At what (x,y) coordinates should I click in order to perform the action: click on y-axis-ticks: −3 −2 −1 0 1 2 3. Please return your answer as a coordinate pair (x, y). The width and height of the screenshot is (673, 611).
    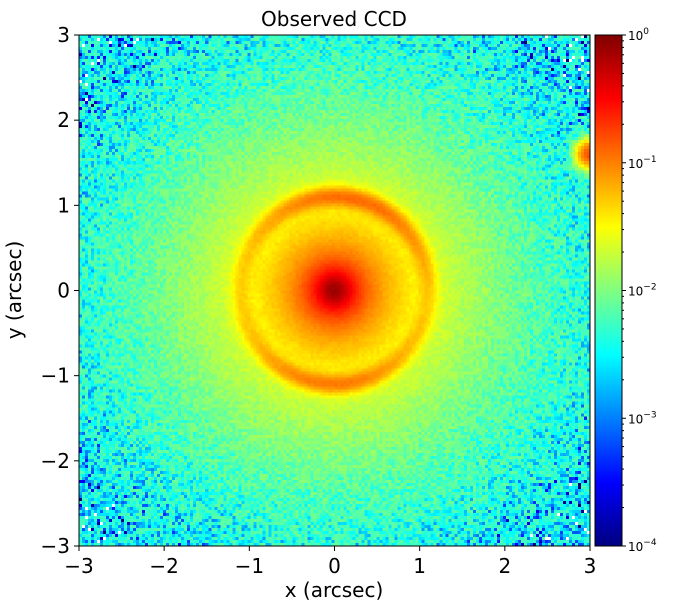
    Looking at the image, I should click on (60, 290).